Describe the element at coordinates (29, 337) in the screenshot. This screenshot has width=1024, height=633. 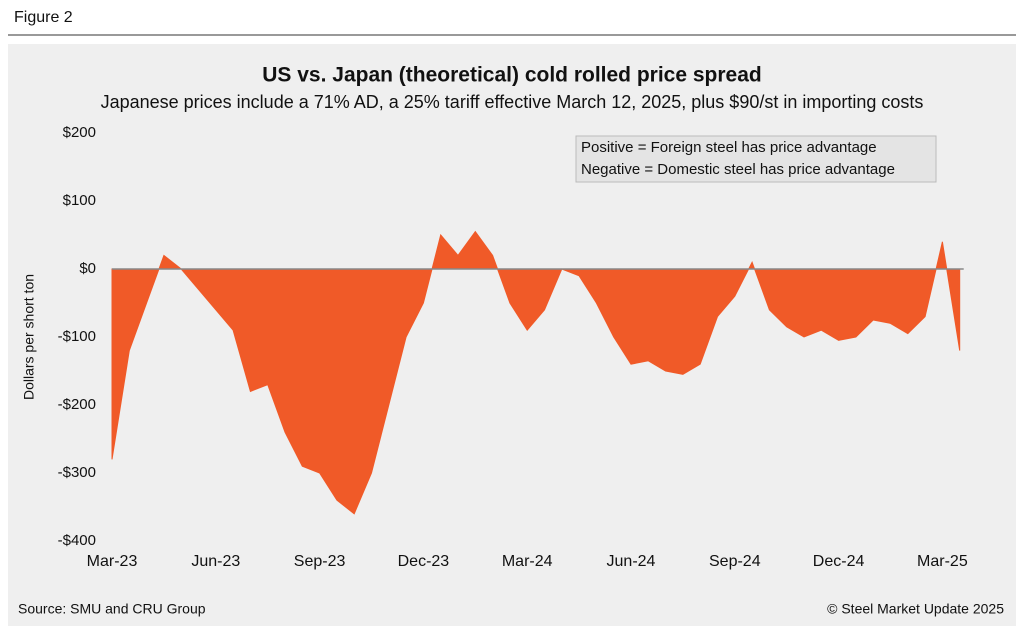
I see `y-axis-label: Dollars per short ton` at that location.